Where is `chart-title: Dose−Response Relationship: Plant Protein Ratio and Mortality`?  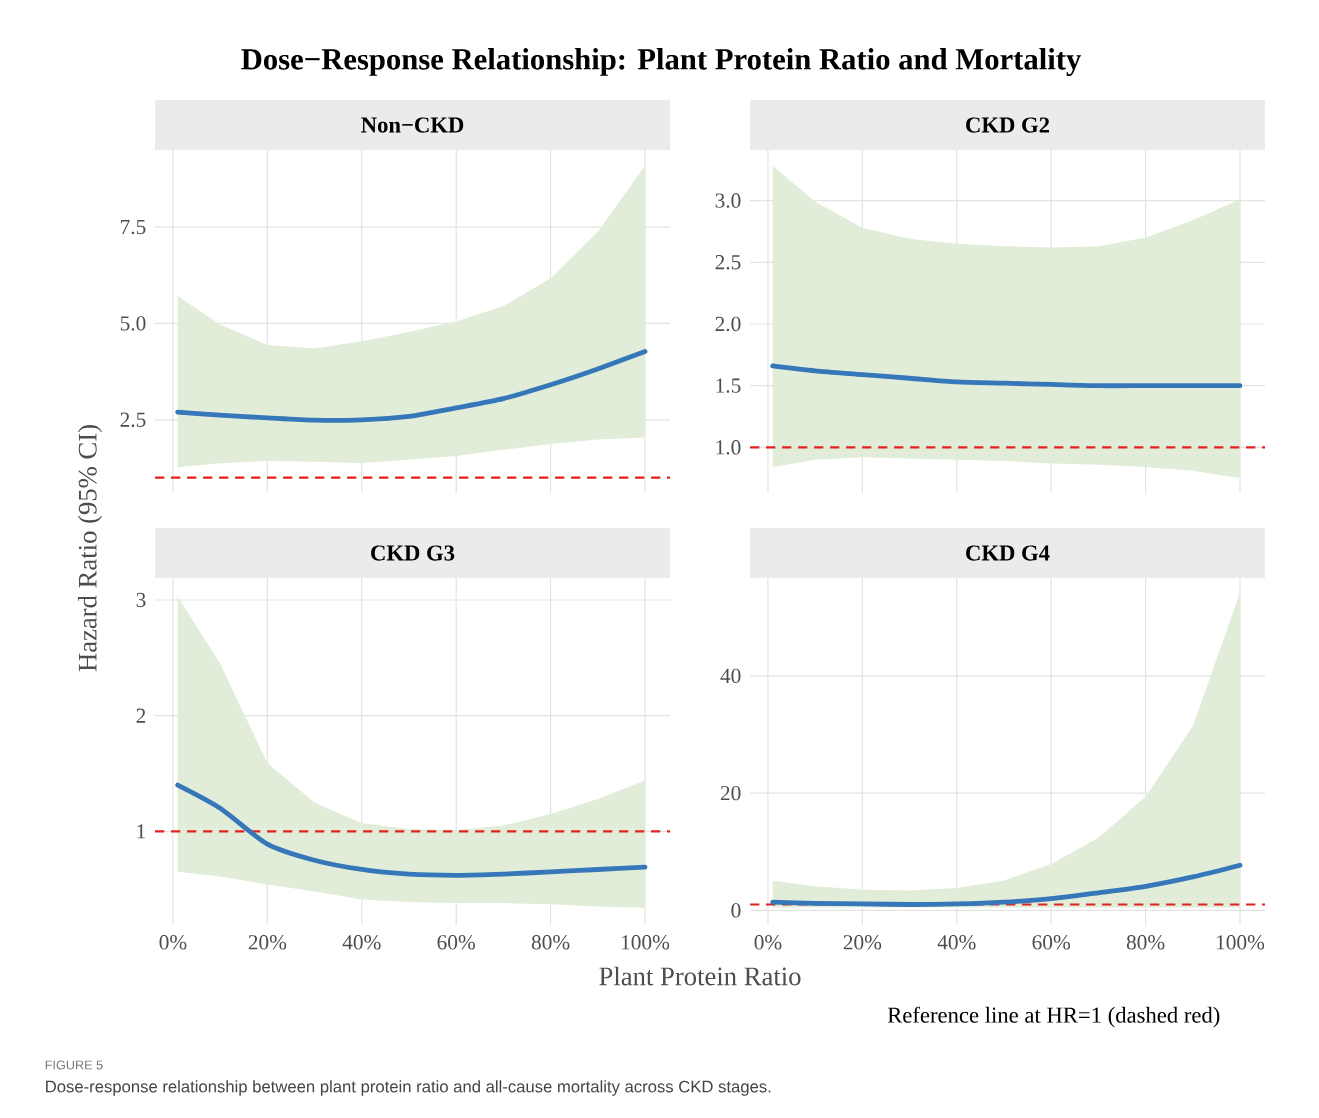 chart-title: Dose−Response Relationship: Plant Protein Ratio and Mortality is located at coordinates (661, 62).